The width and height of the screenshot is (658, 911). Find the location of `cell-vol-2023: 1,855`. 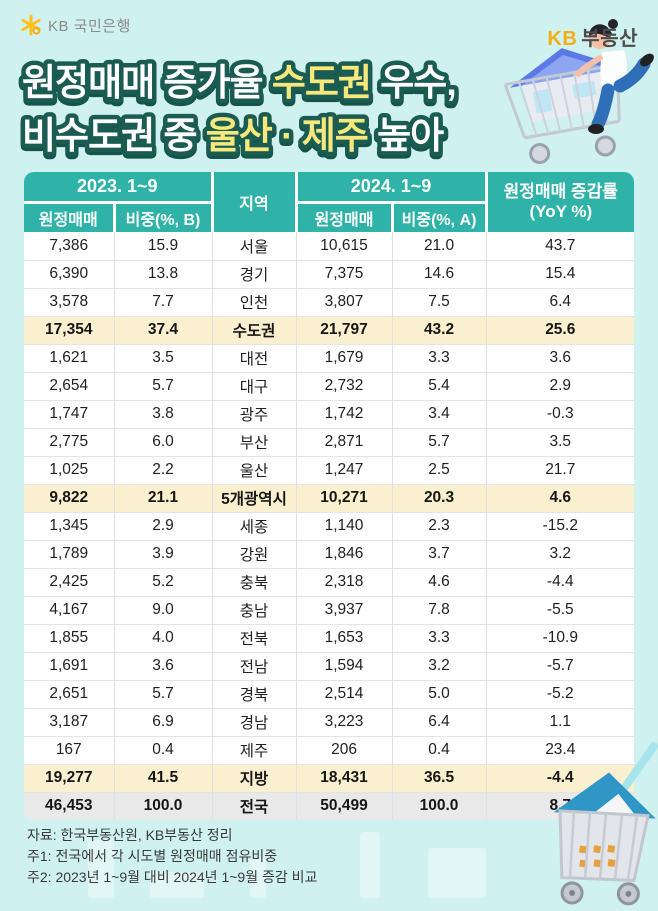

cell-vol-2023: 1,855 is located at coordinates (69, 637).